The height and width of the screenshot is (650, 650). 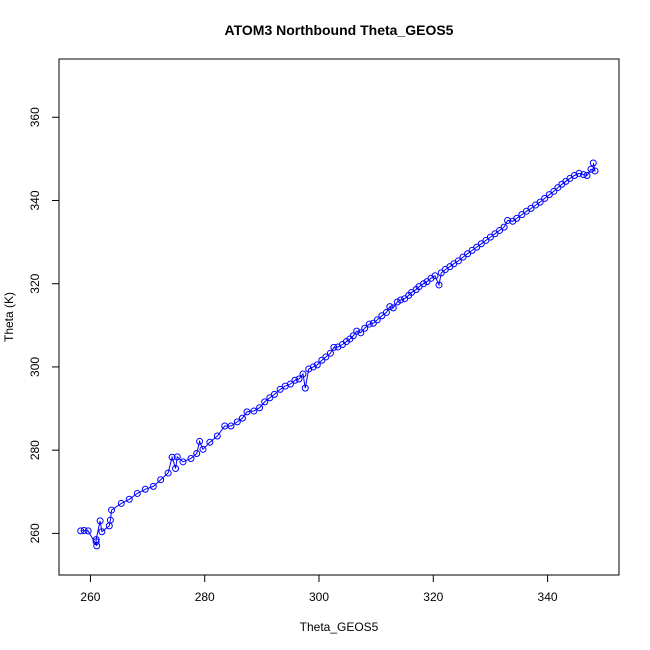 What do you see at coordinates (205, 597) in the screenshot?
I see `x-tick-label: 280` at bounding box center [205, 597].